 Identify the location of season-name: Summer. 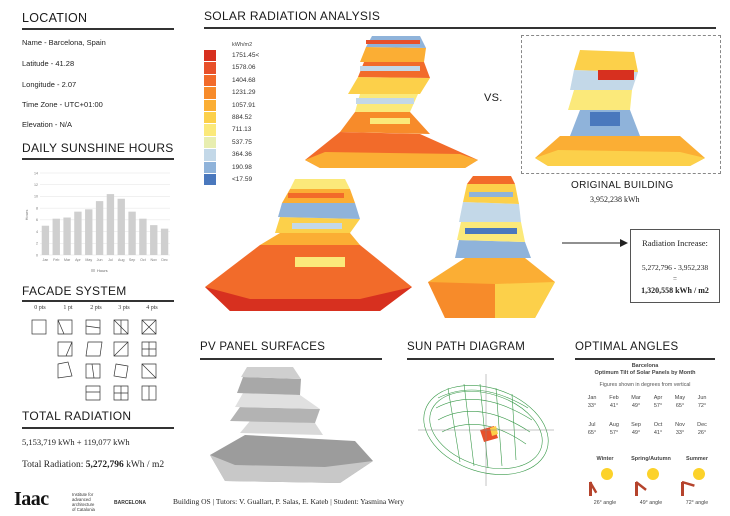
(696, 459).